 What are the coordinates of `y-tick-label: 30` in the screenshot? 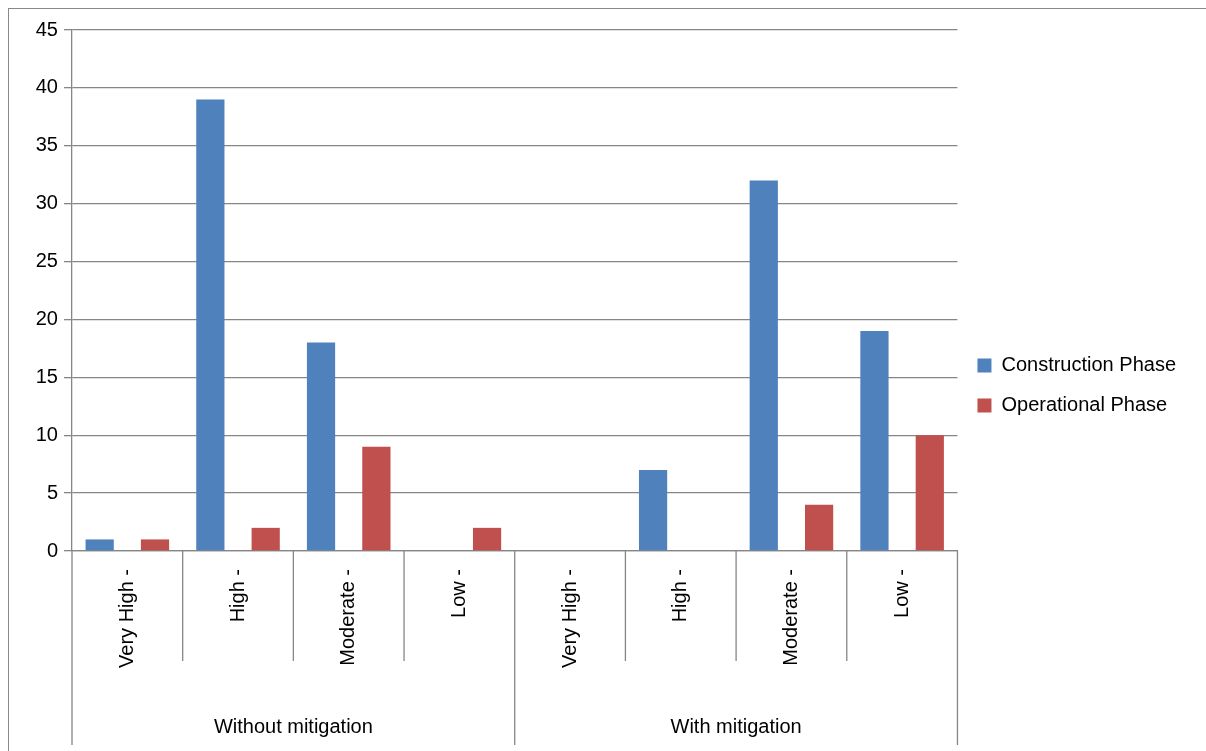 It's located at (46, 202).